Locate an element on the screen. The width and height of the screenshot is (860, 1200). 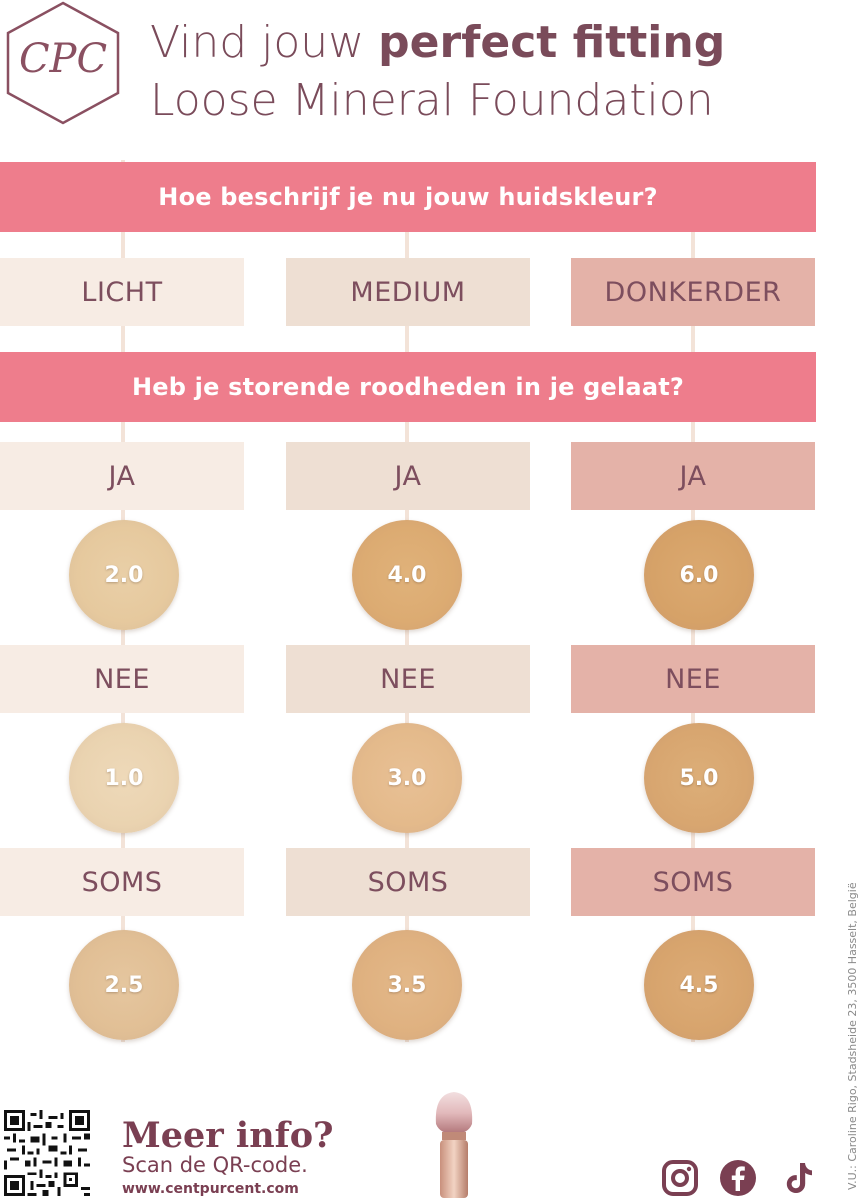
shade-label: 5.0 is located at coordinates (699, 778).